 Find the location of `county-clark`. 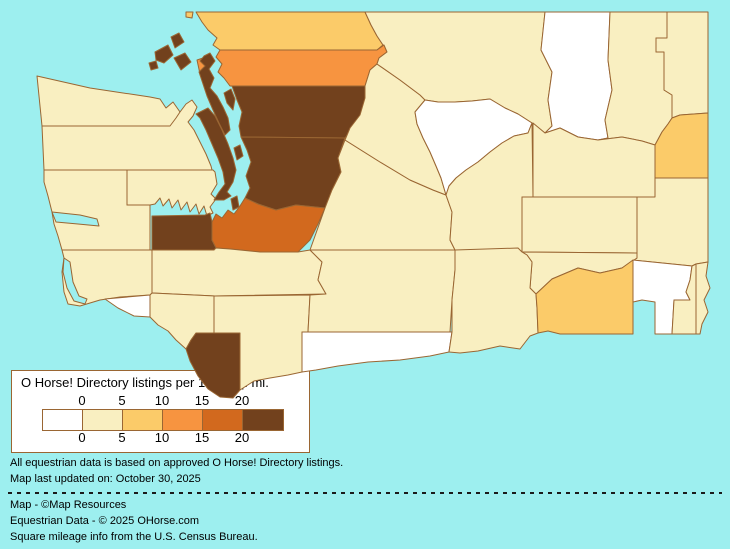

county-clark is located at coordinates (213, 365).